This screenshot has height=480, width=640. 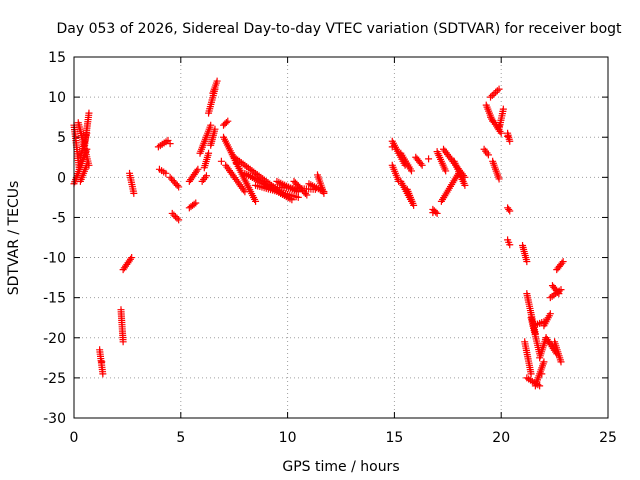 What do you see at coordinates (14, 238) in the screenshot?
I see `y-axis-label: SDTVAR / TECUs` at bounding box center [14, 238].